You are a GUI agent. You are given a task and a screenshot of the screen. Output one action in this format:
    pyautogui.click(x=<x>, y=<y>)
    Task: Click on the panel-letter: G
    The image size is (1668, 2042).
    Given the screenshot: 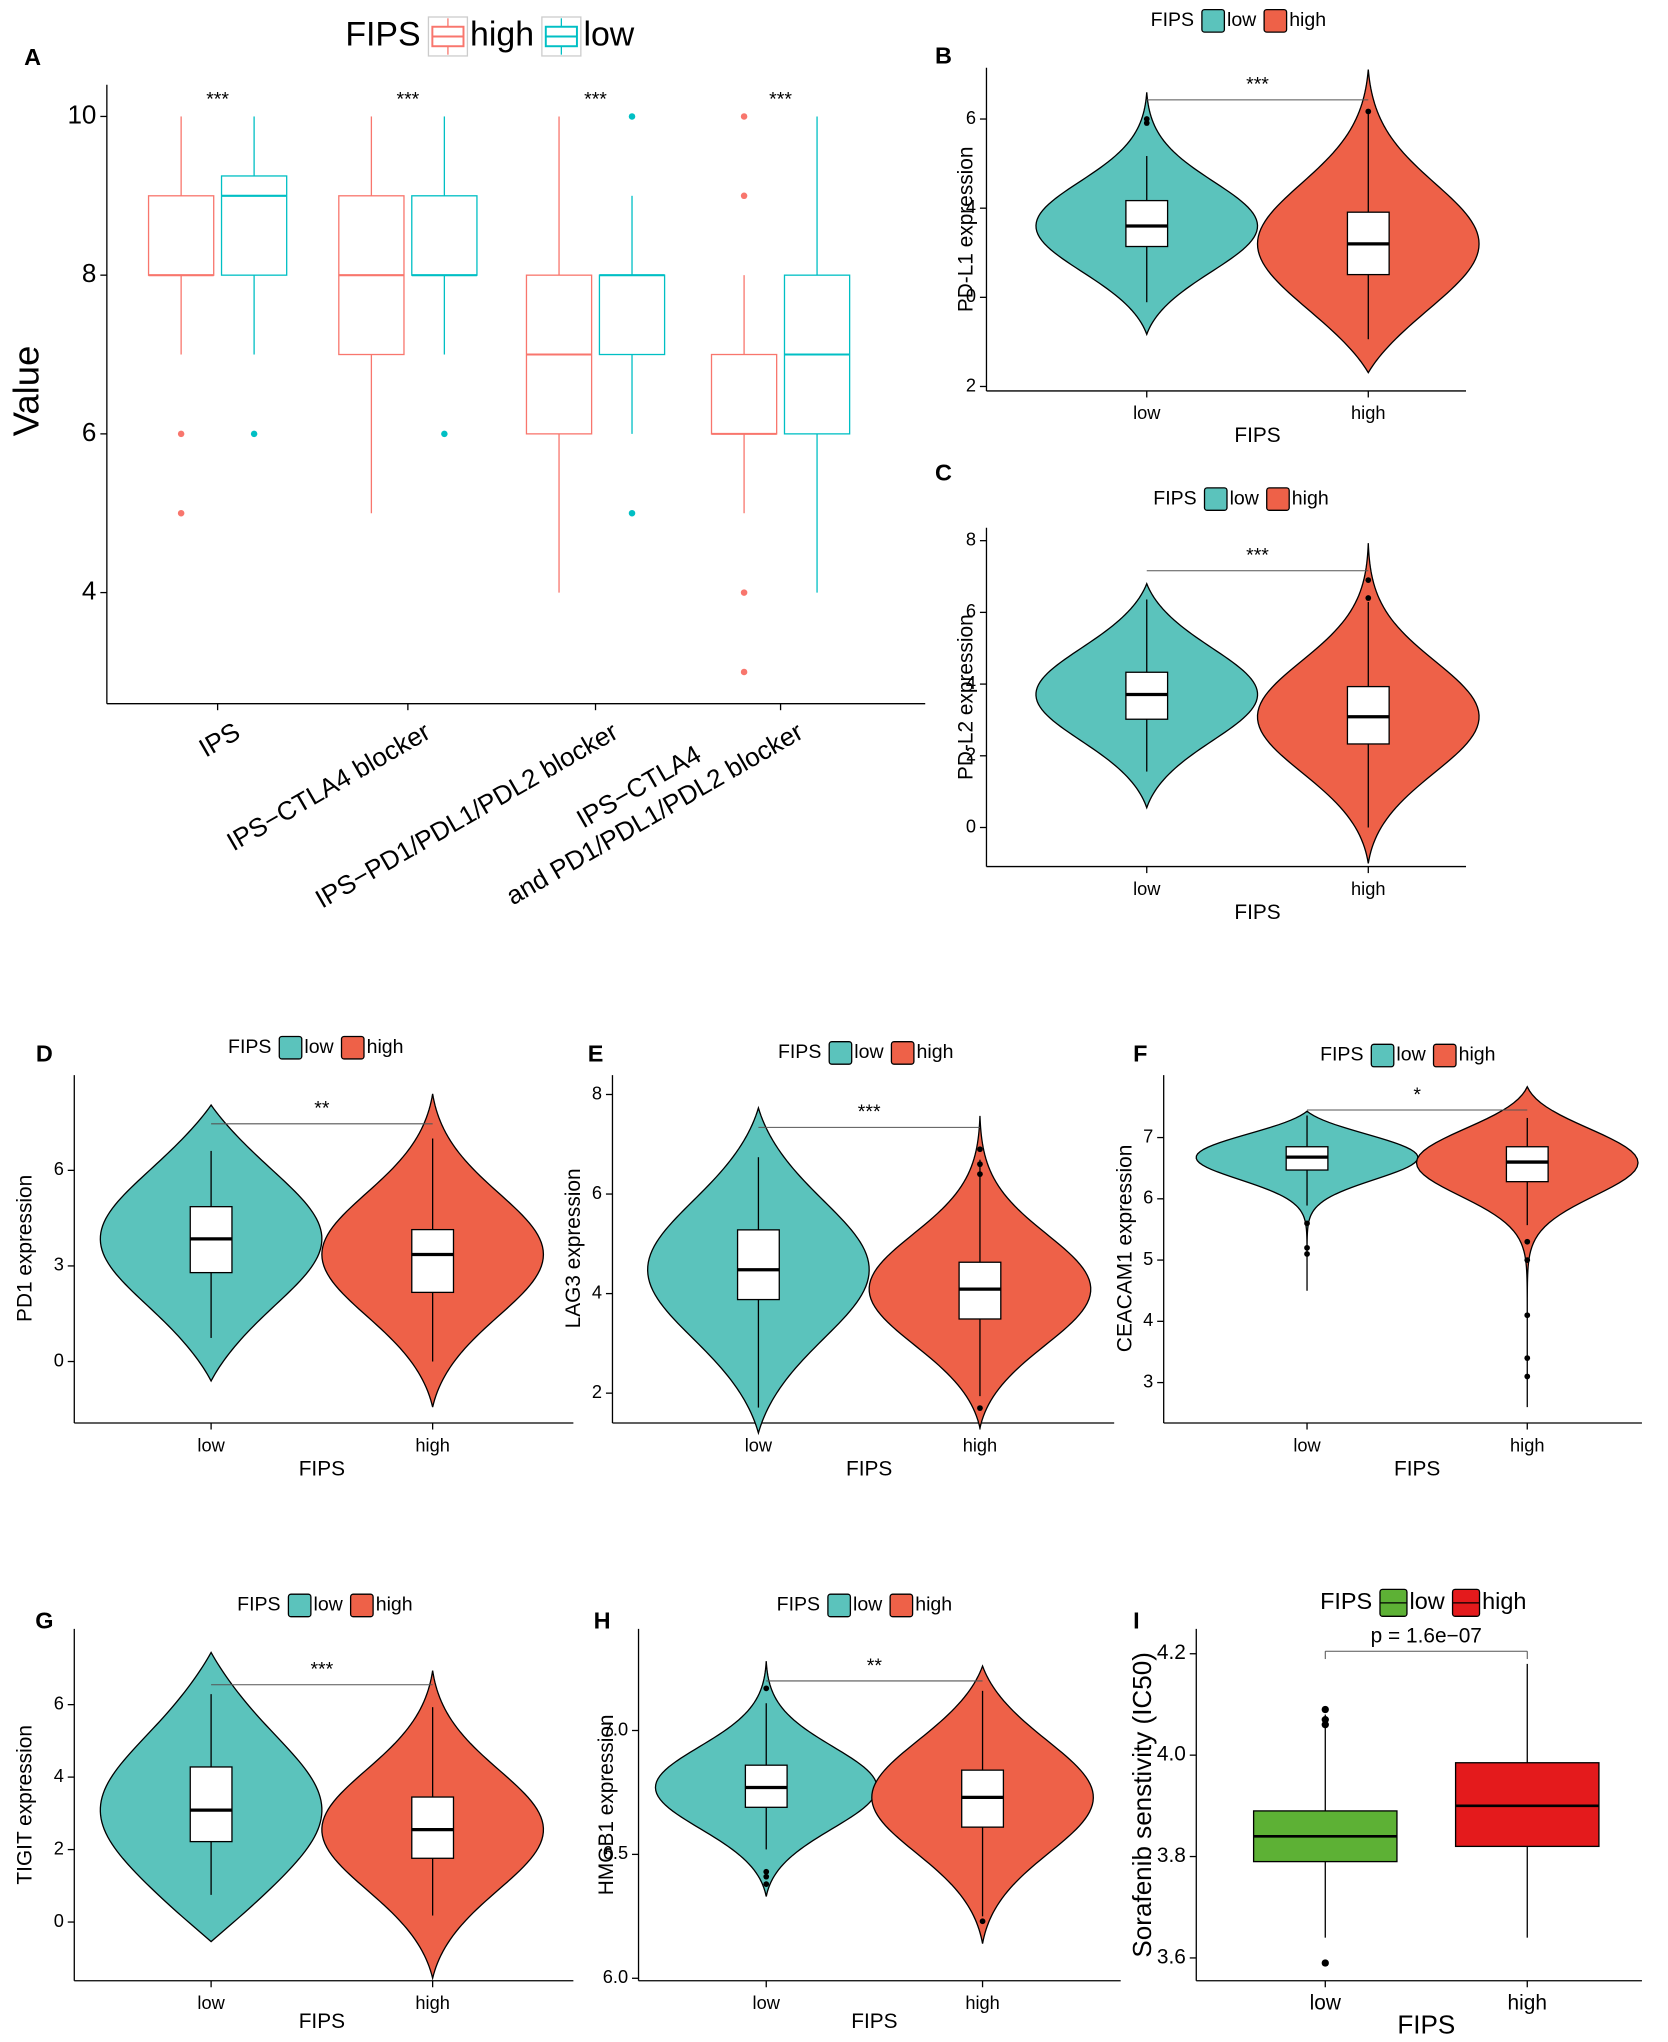 What is the action you would take?
    pyautogui.click(x=44, y=1621)
    